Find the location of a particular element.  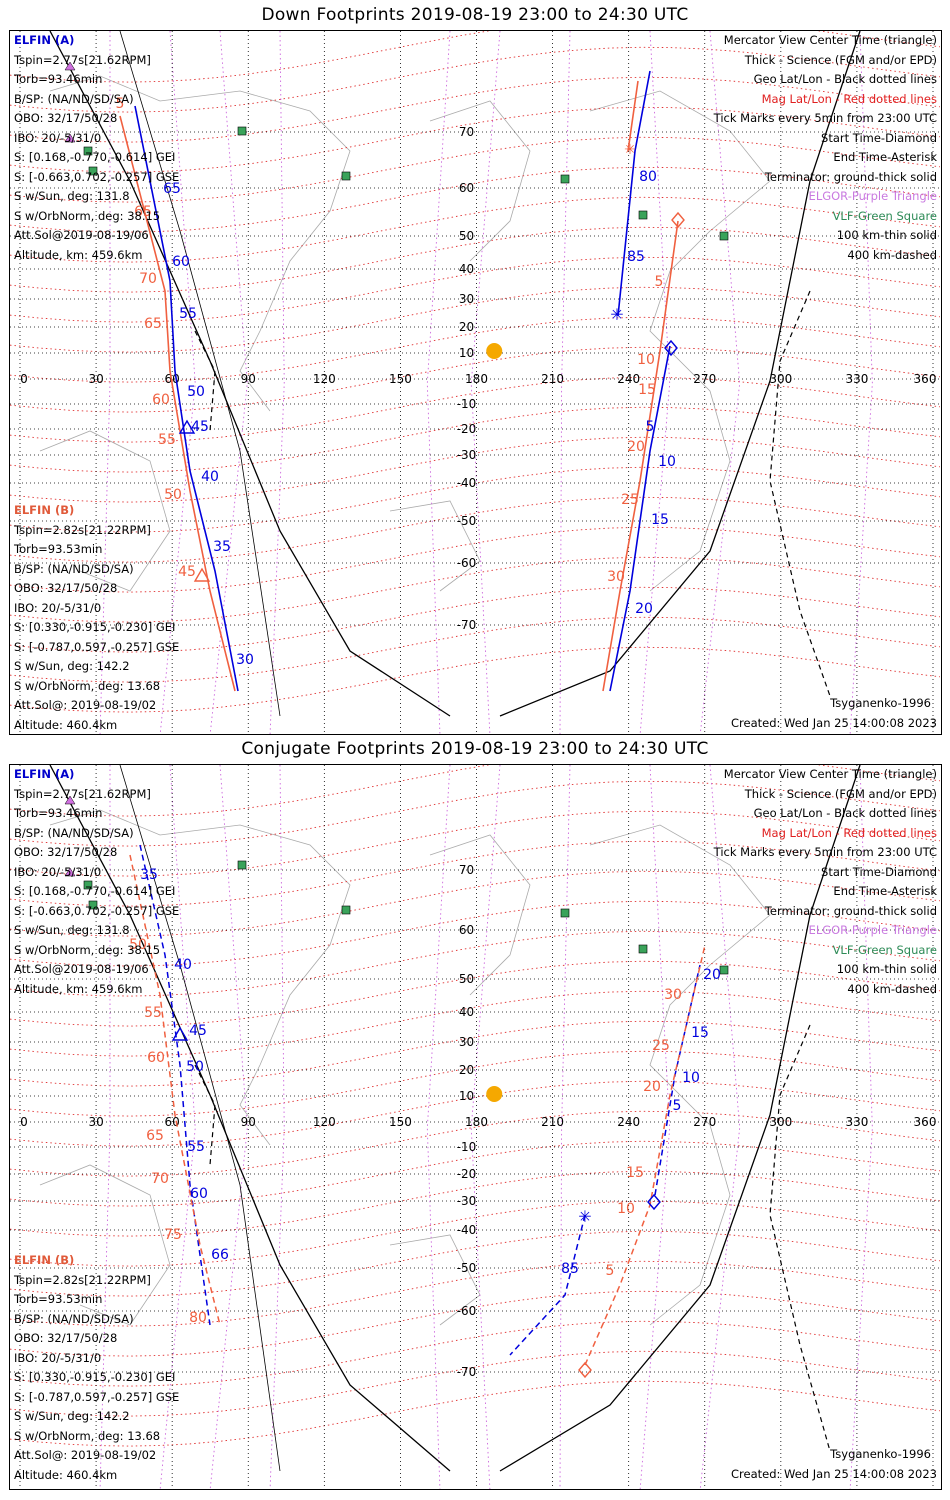

elfin-b-line: IBO: 20/-5/31/0 is located at coordinates (58, 607).